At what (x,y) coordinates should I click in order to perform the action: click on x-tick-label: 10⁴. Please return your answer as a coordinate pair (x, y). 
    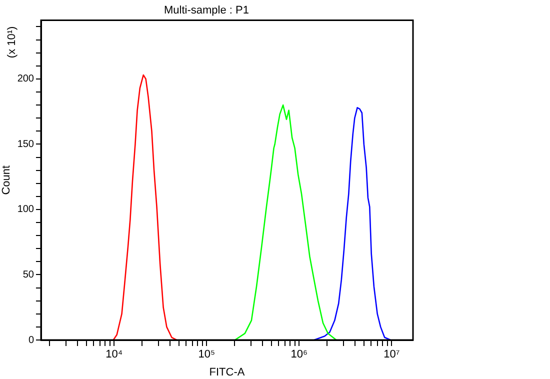
    Looking at the image, I should click on (114, 354).